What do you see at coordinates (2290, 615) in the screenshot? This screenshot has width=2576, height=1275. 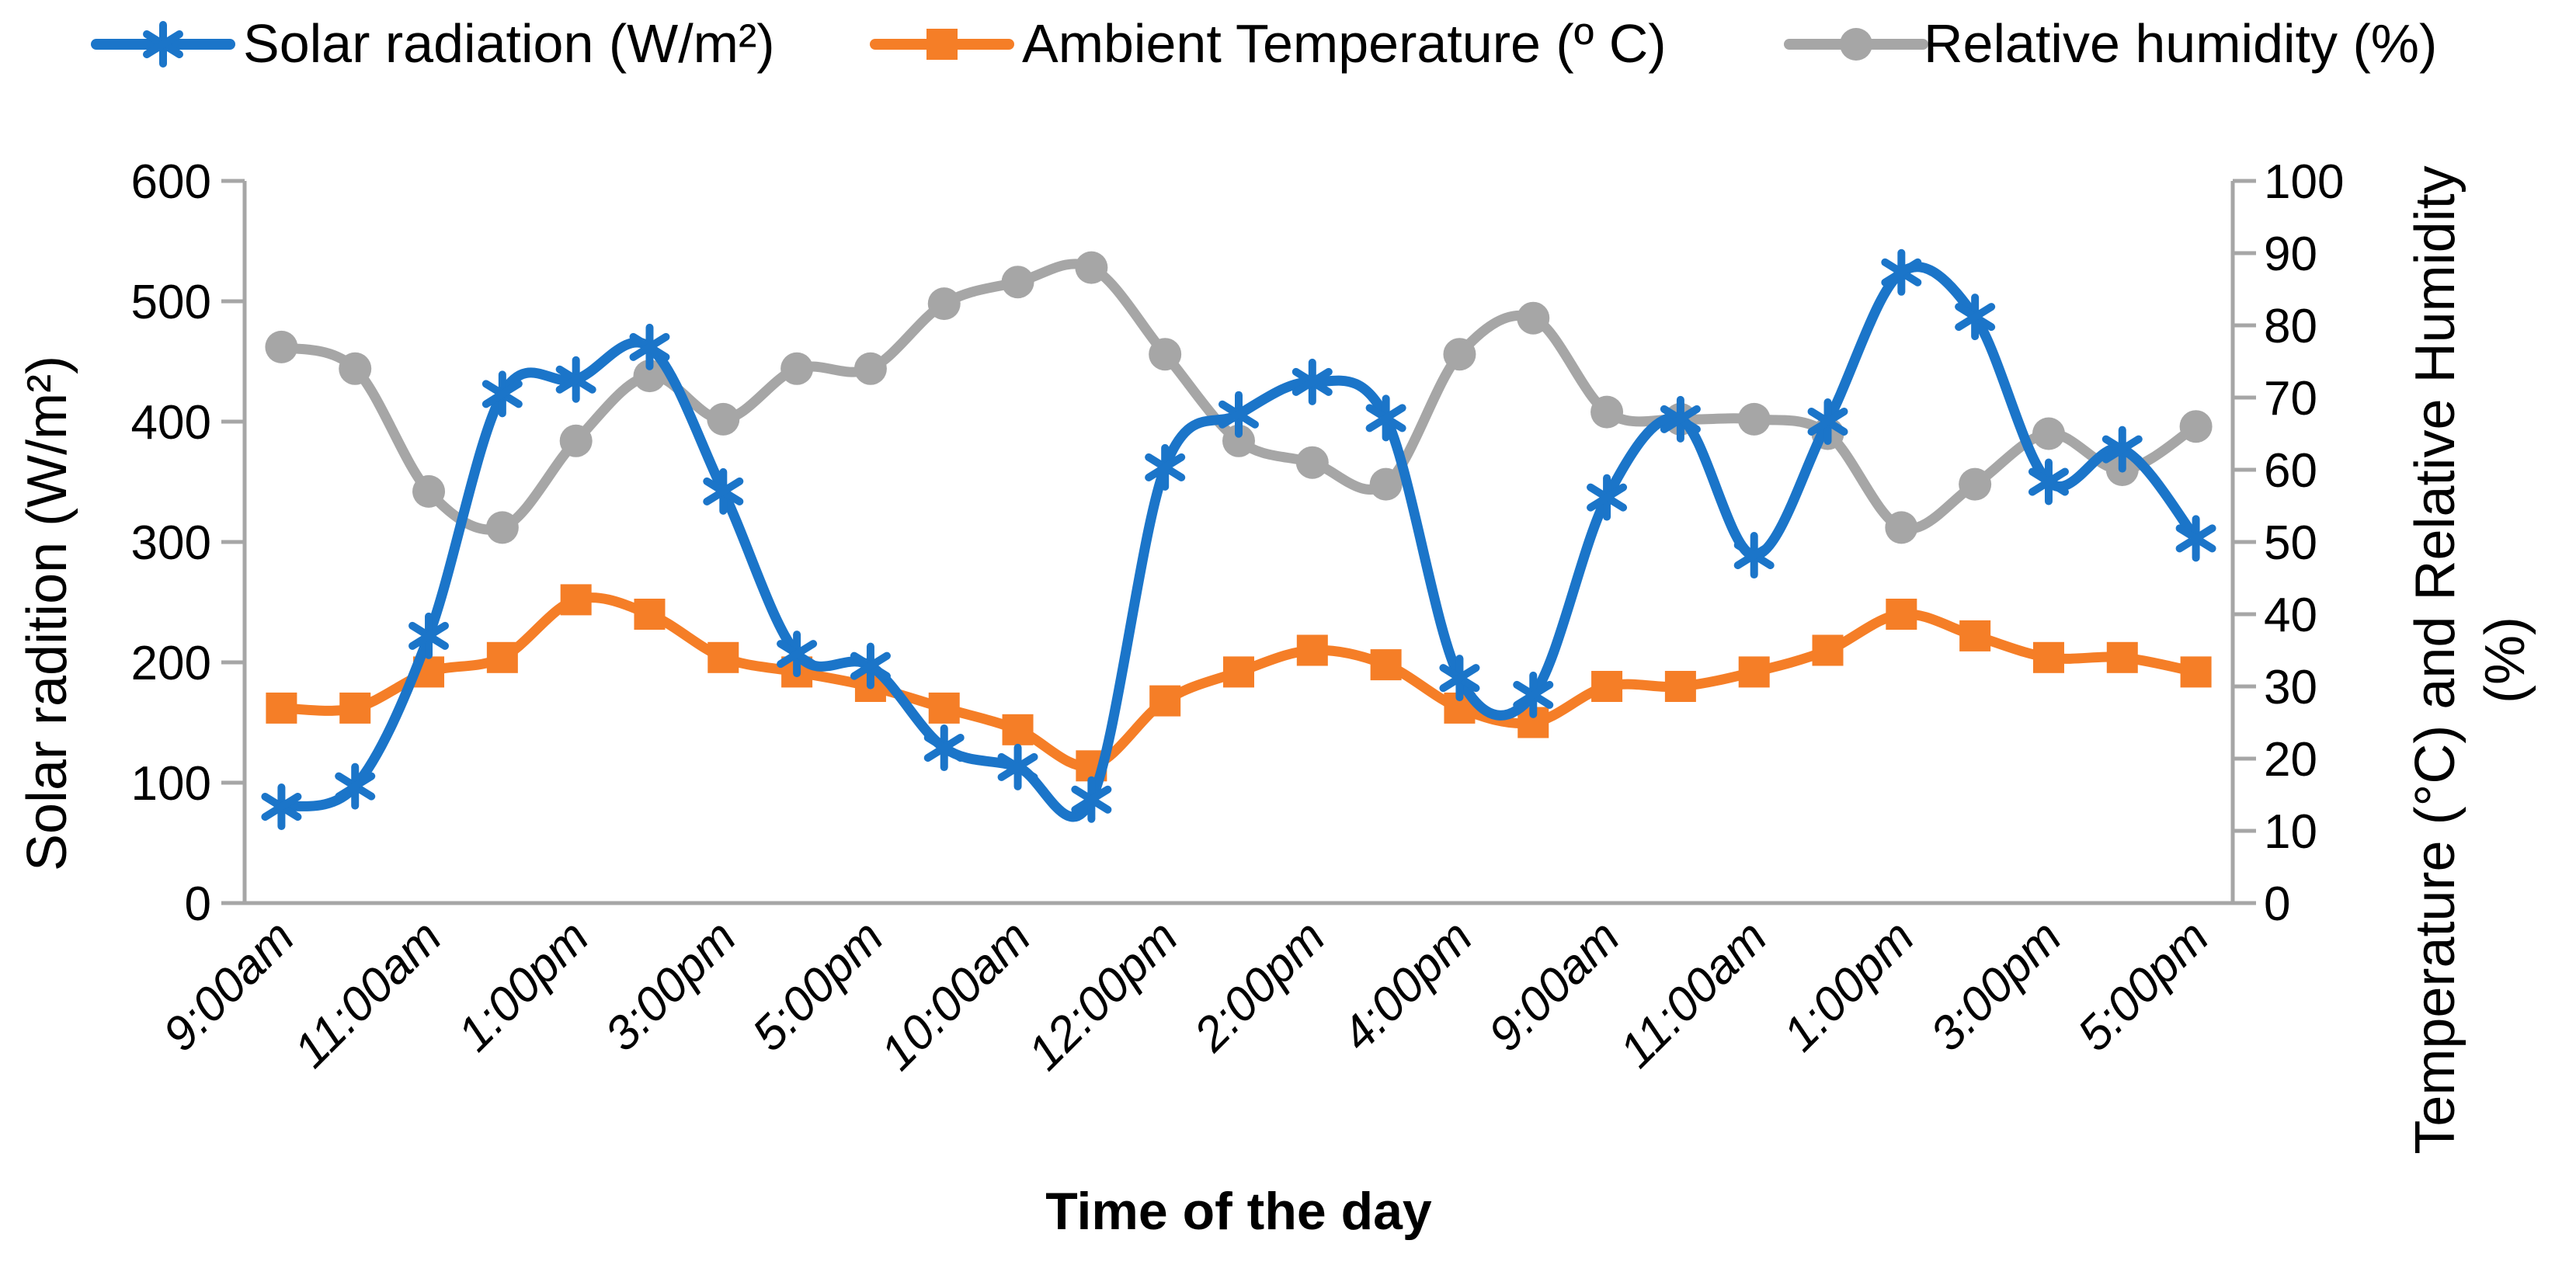 I see `y-right-tick-label: 40` at bounding box center [2290, 615].